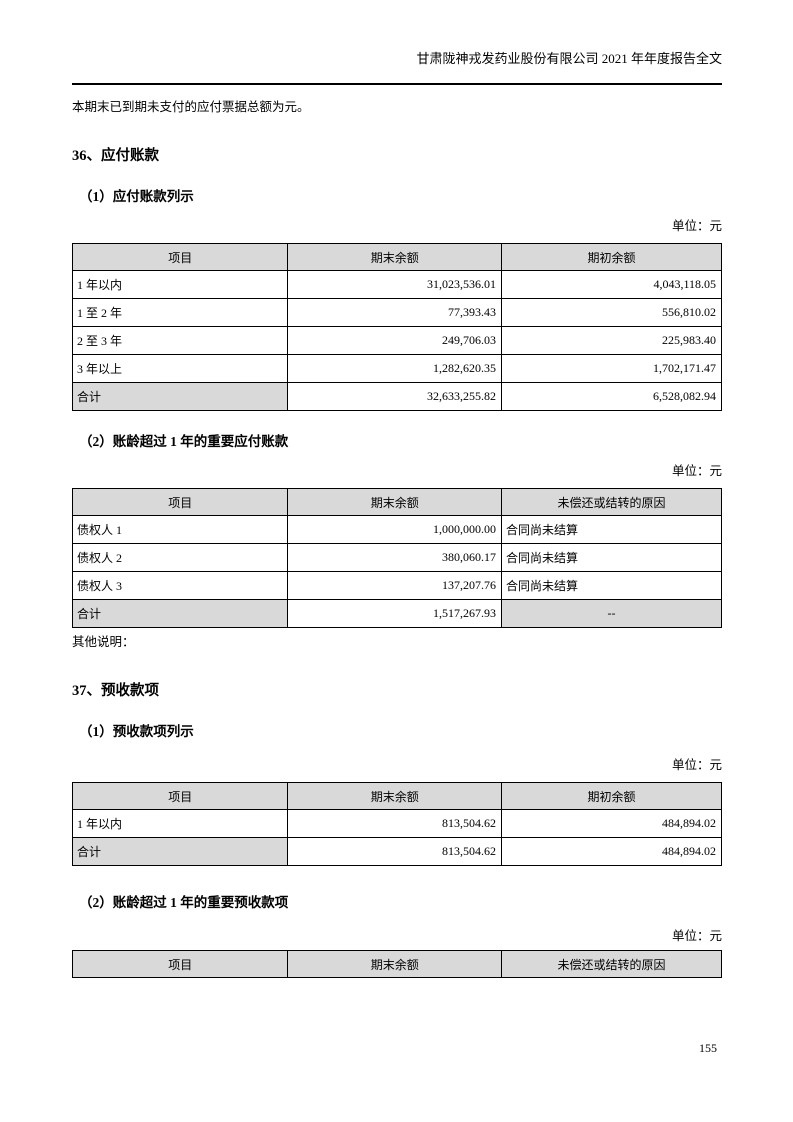 The width and height of the screenshot is (793, 1122). What do you see at coordinates (394, 585) in the screenshot?
I see `amount-cell: 137,207.76` at bounding box center [394, 585].